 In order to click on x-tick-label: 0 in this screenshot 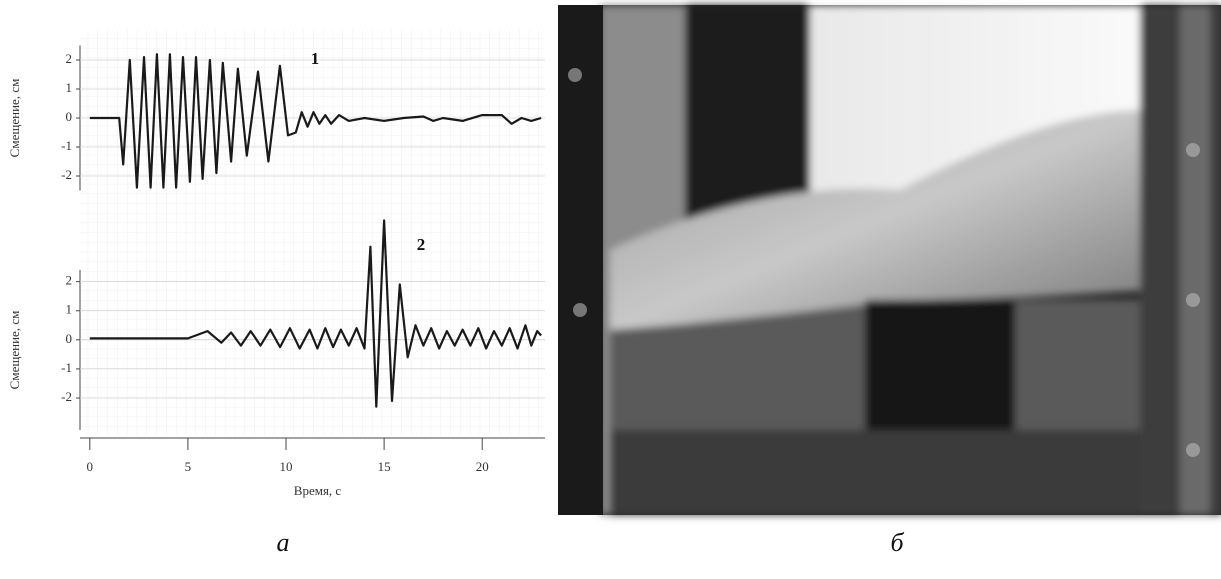, I will do `click(90, 466)`.